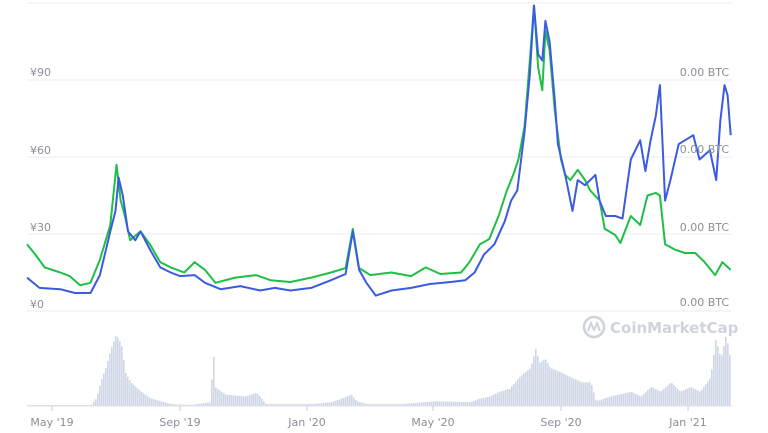  I want to click on coinmarketcap-logo-wave, so click(594, 326).